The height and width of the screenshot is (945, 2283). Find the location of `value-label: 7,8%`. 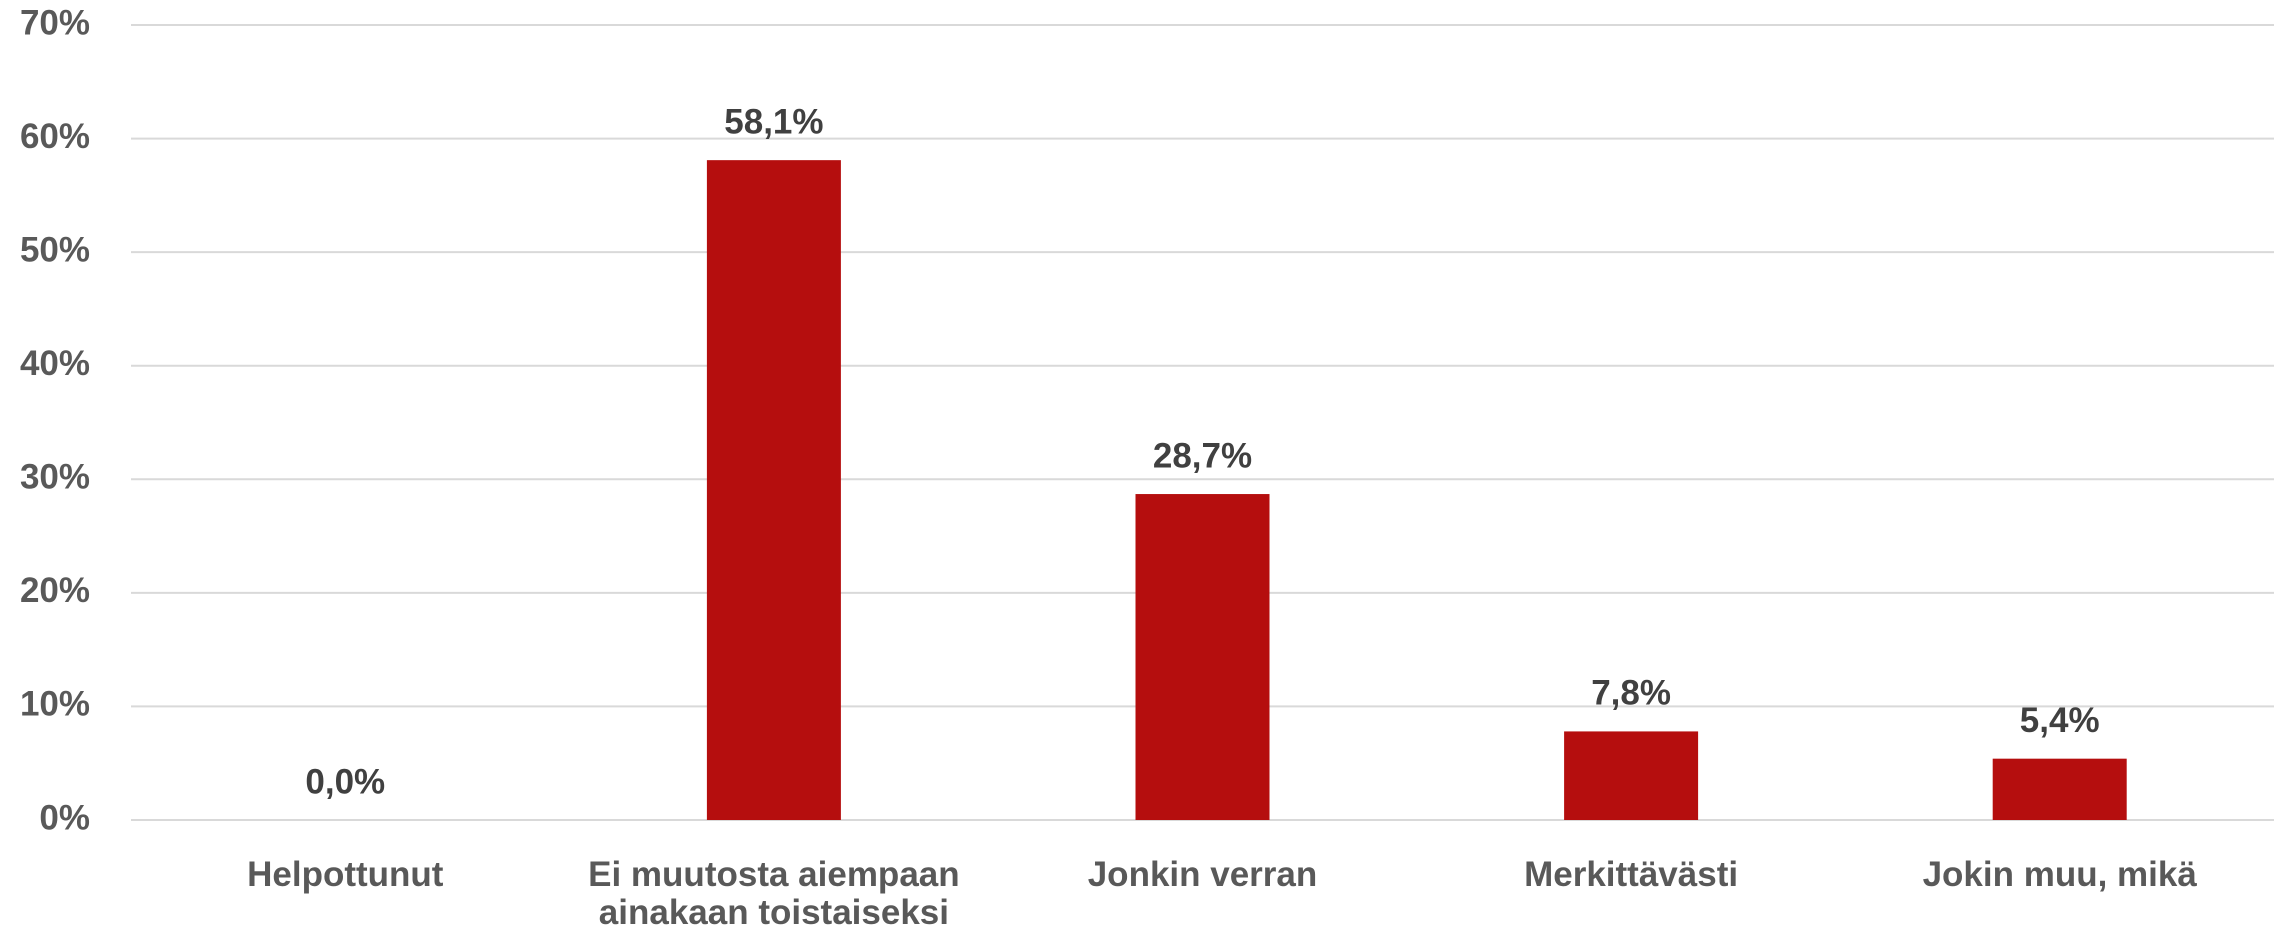

value-label: 7,8% is located at coordinates (1631, 693).